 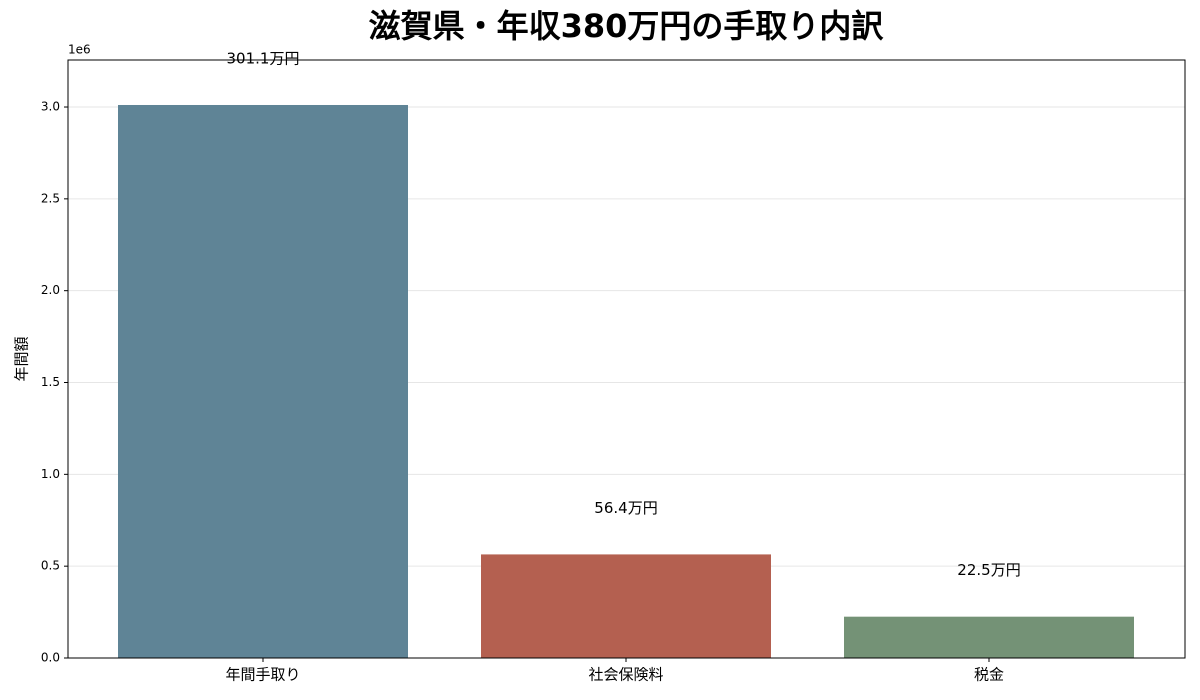 I want to click on x-tick-label: 年間手取り, so click(x=262, y=675).